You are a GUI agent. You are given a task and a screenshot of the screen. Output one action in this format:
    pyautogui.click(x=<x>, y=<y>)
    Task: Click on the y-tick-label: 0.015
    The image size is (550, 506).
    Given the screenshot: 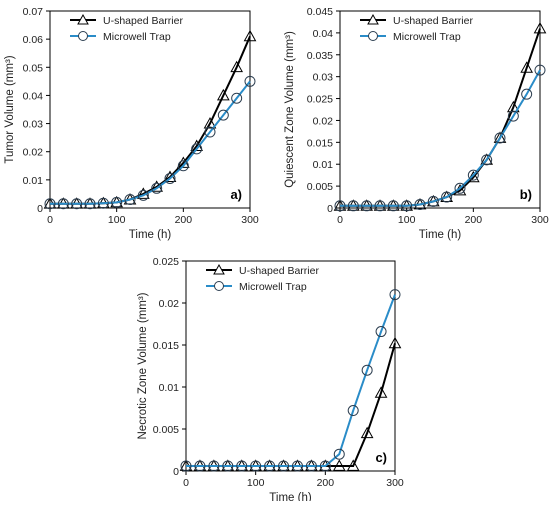 What is the action you would take?
    pyautogui.click(x=166, y=346)
    